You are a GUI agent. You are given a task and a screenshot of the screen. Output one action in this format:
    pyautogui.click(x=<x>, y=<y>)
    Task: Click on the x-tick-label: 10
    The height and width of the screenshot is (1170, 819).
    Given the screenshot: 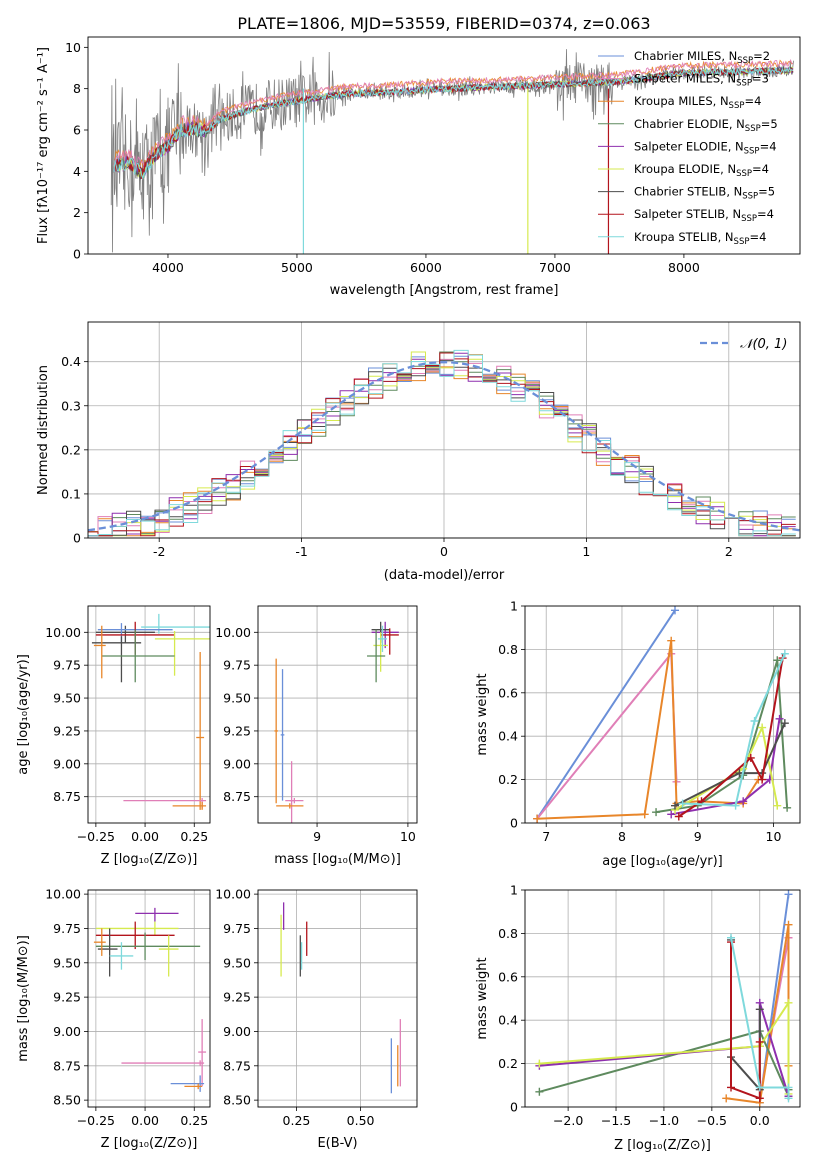 What is the action you would take?
    pyautogui.click(x=408, y=836)
    